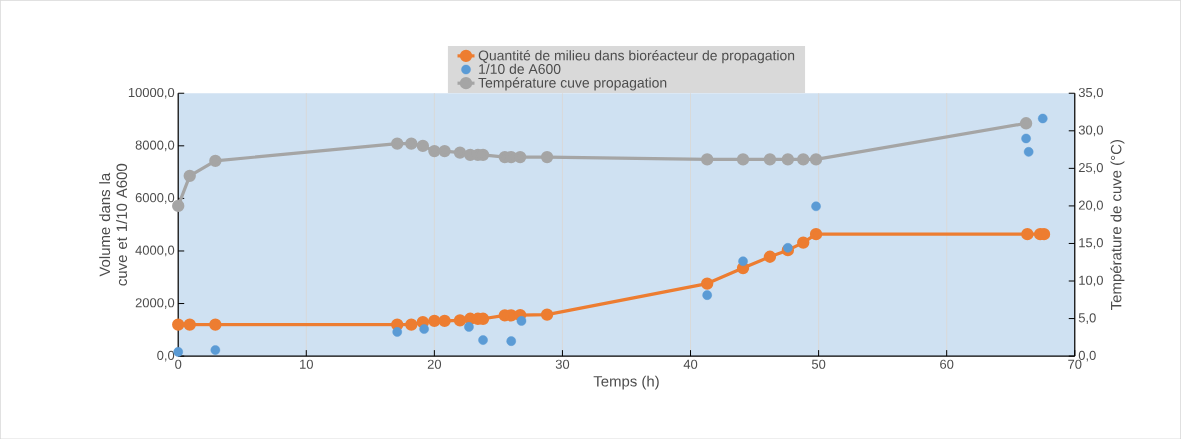 This screenshot has height=439, width=1181. What do you see at coordinates (306, 364) in the screenshot?
I see `x-tick-label: 10` at bounding box center [306, 364].